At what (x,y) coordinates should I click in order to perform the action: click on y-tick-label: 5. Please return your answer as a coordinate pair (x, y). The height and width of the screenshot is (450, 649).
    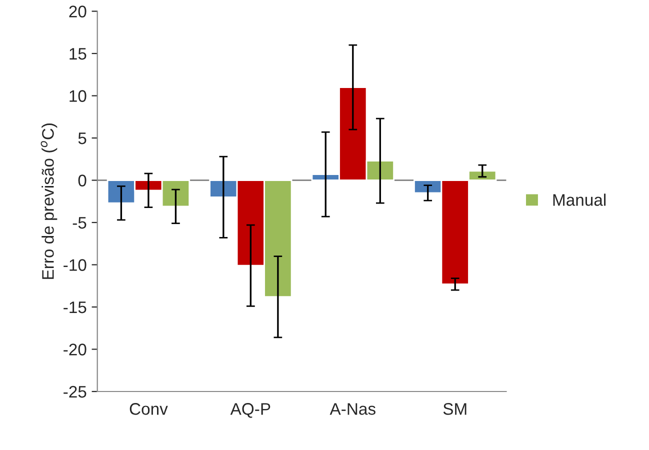
    Looking at the image, I should click on (82, 138).